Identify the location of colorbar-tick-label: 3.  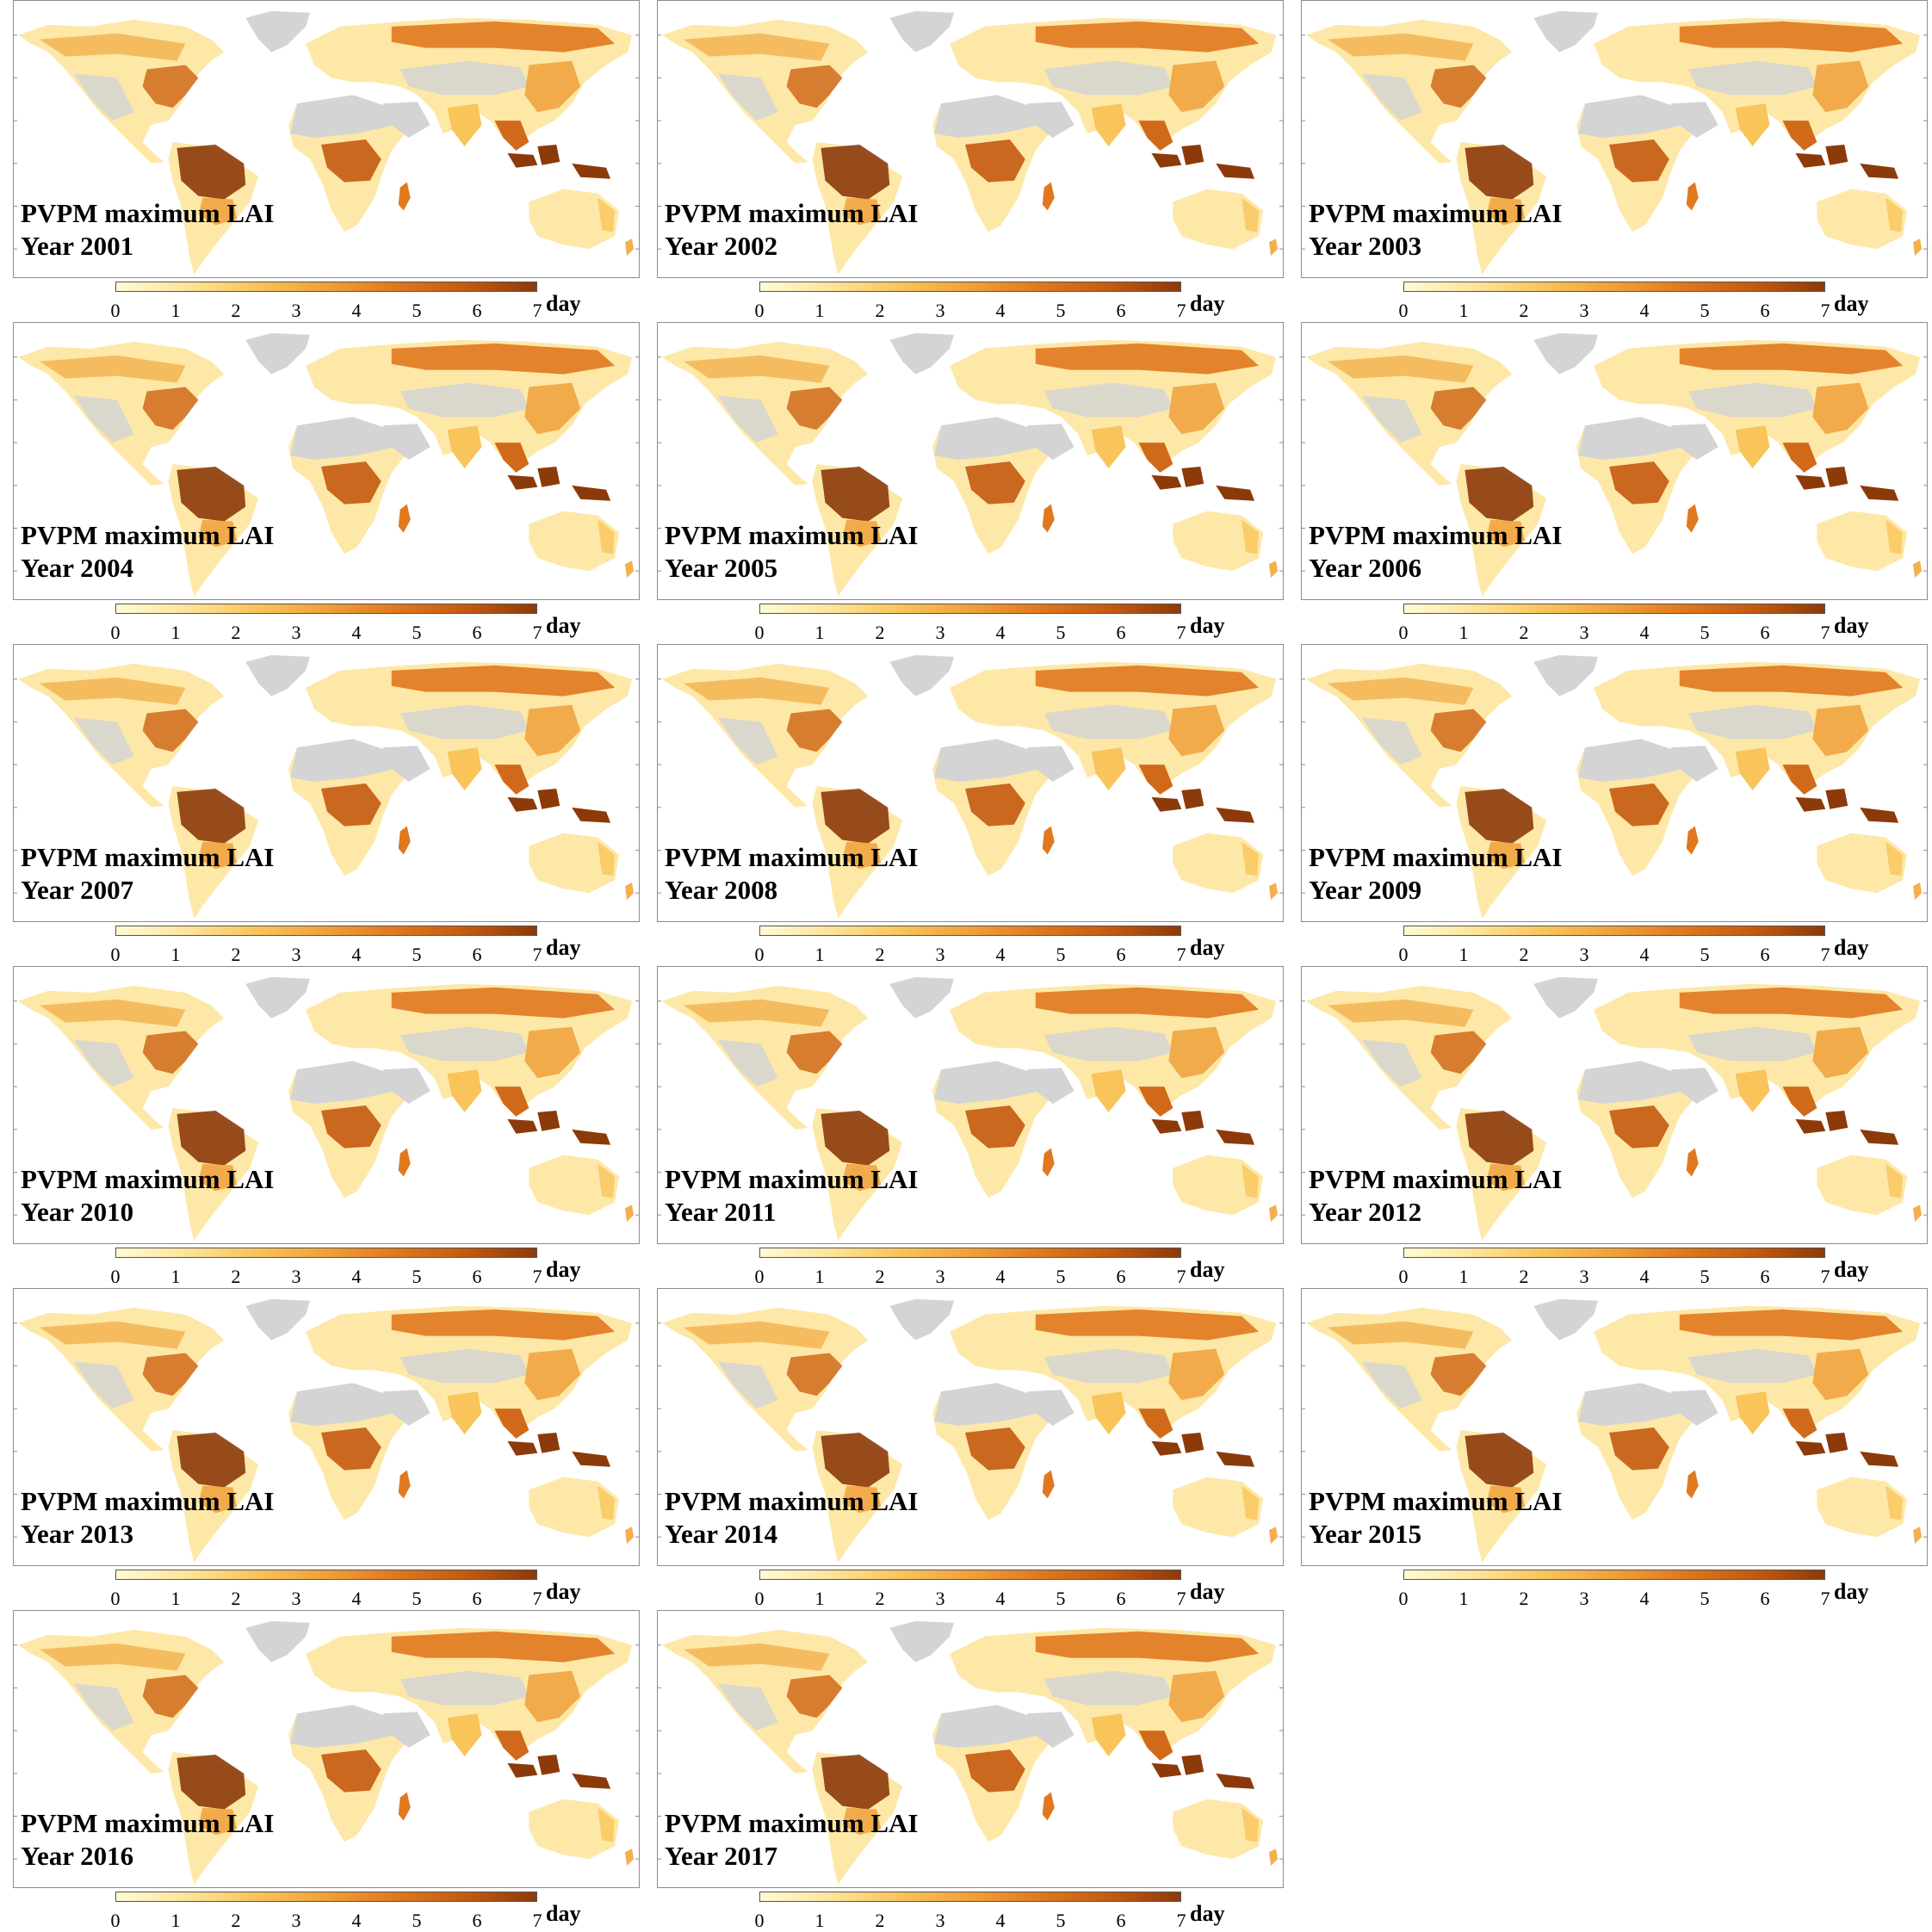
(940, 954).